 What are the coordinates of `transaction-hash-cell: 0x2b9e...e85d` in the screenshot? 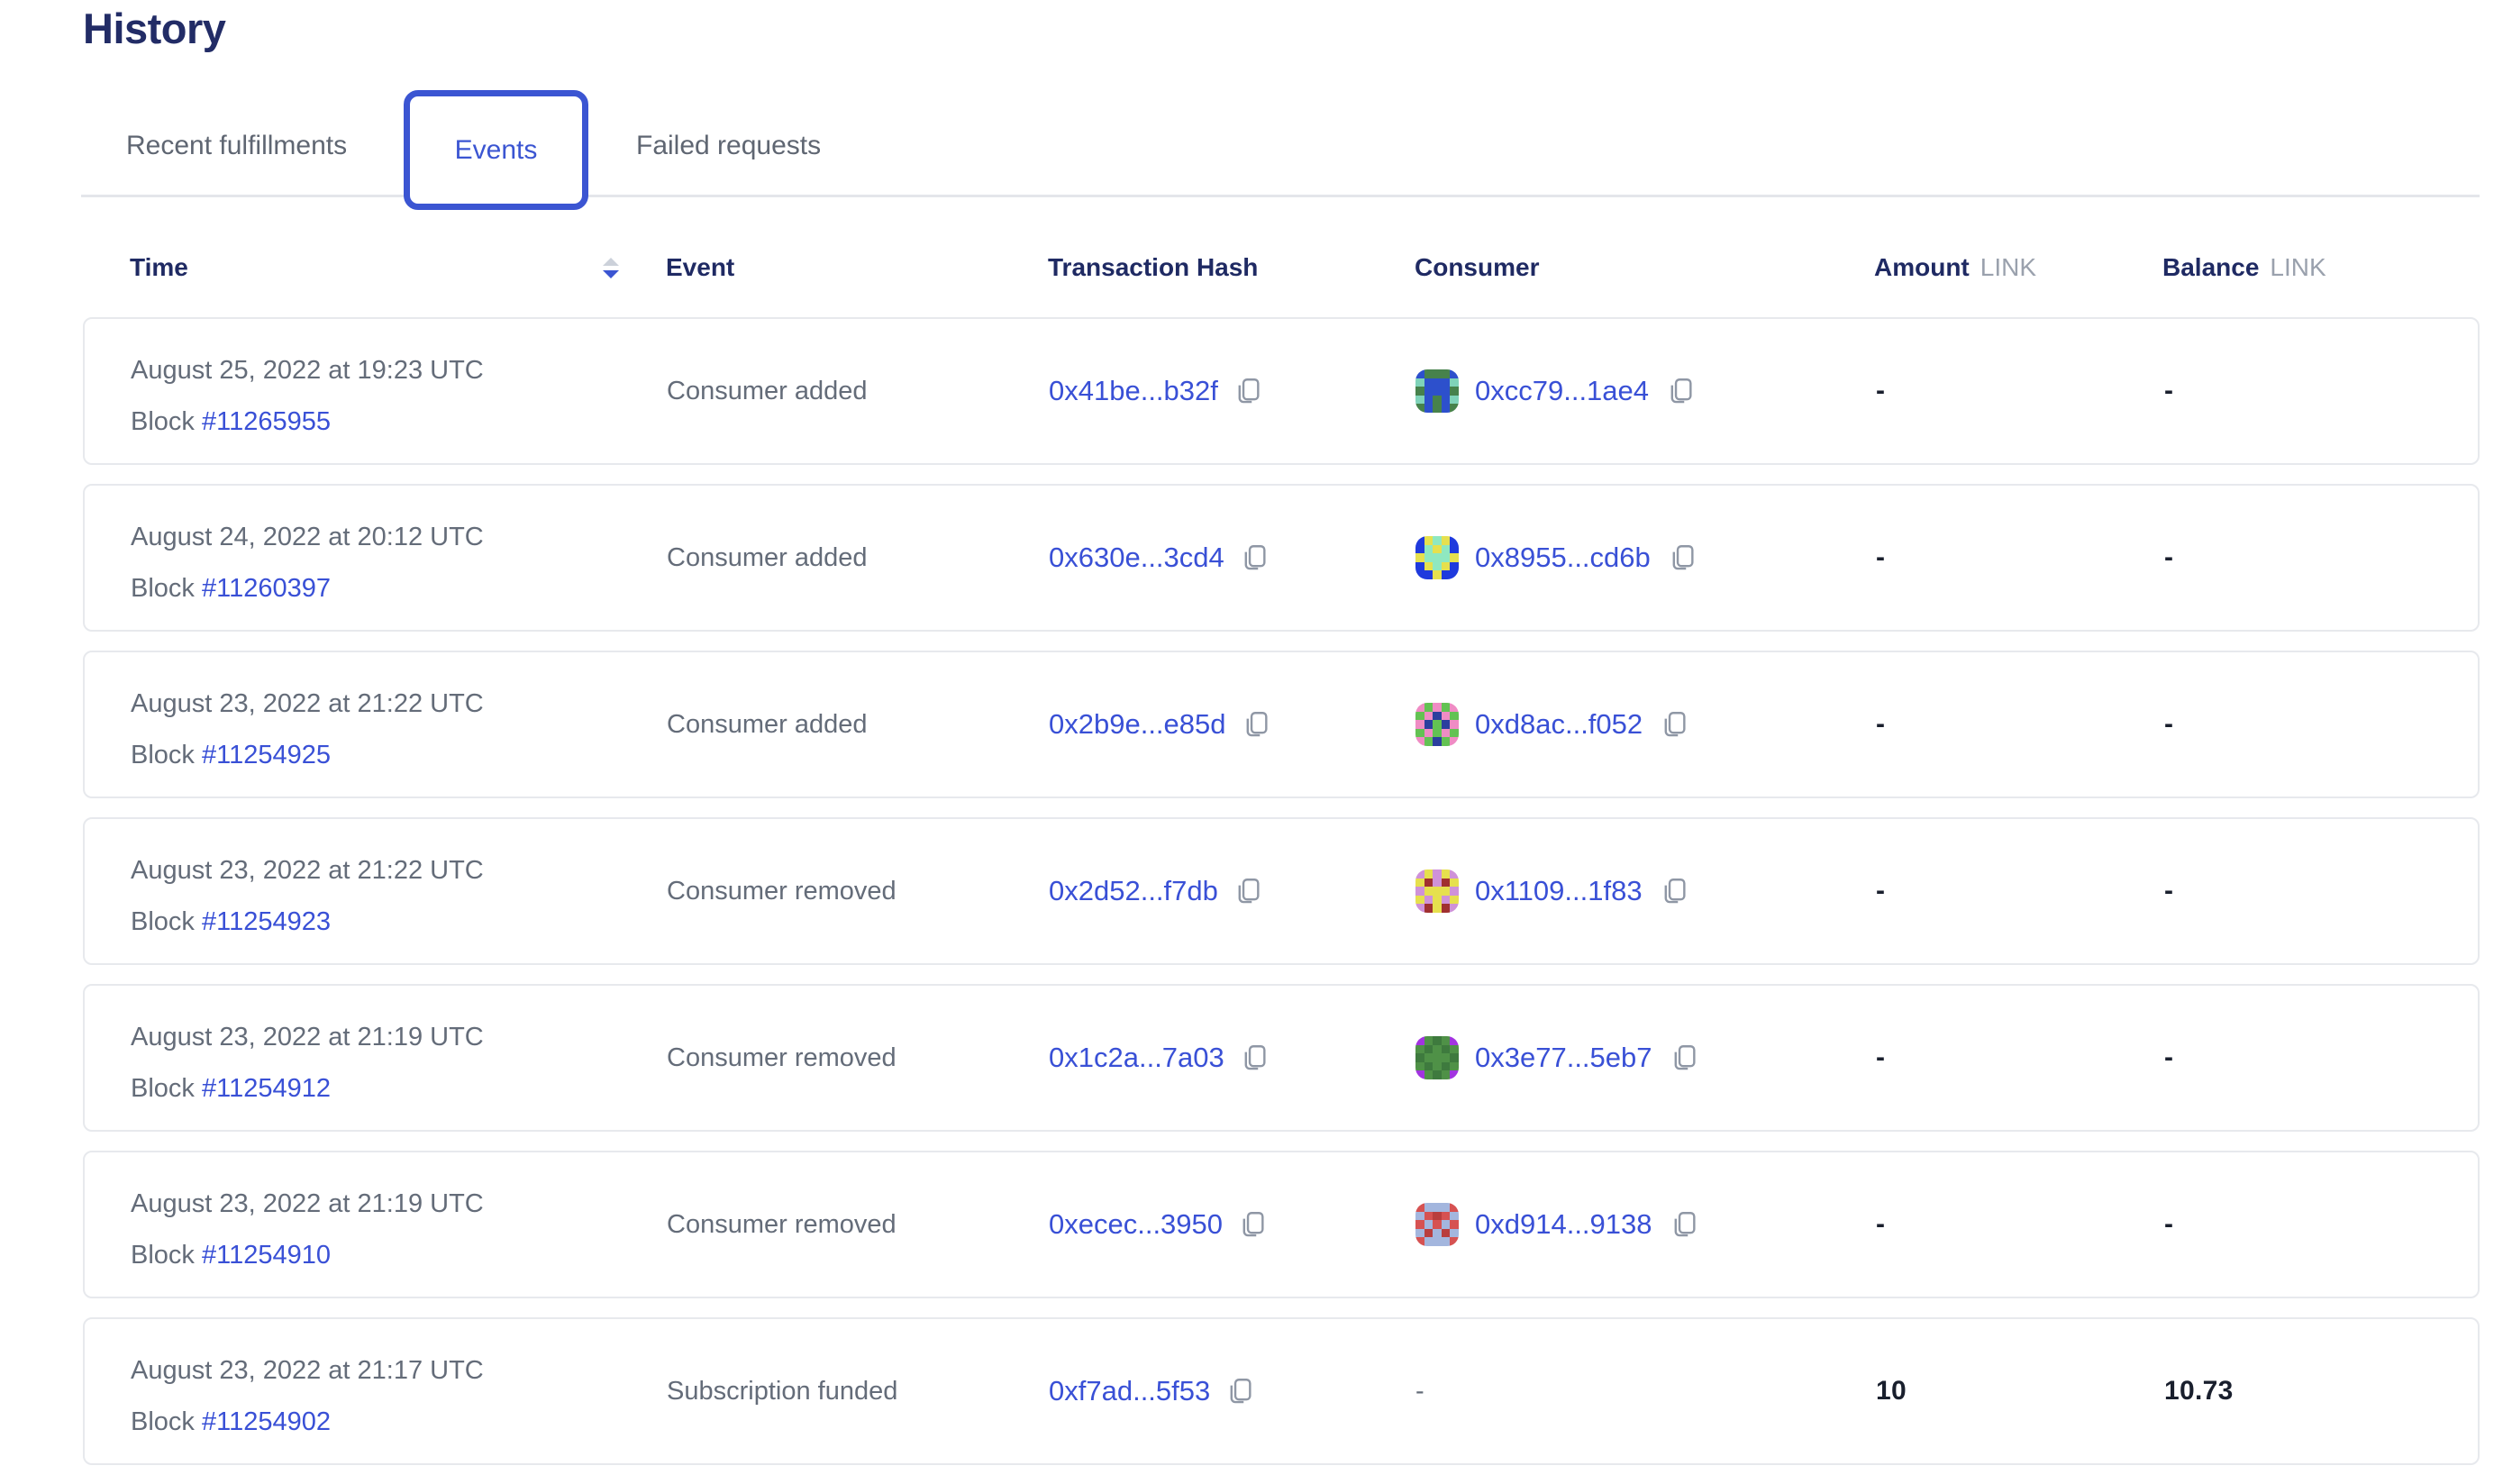 It's located at (1161, 724).